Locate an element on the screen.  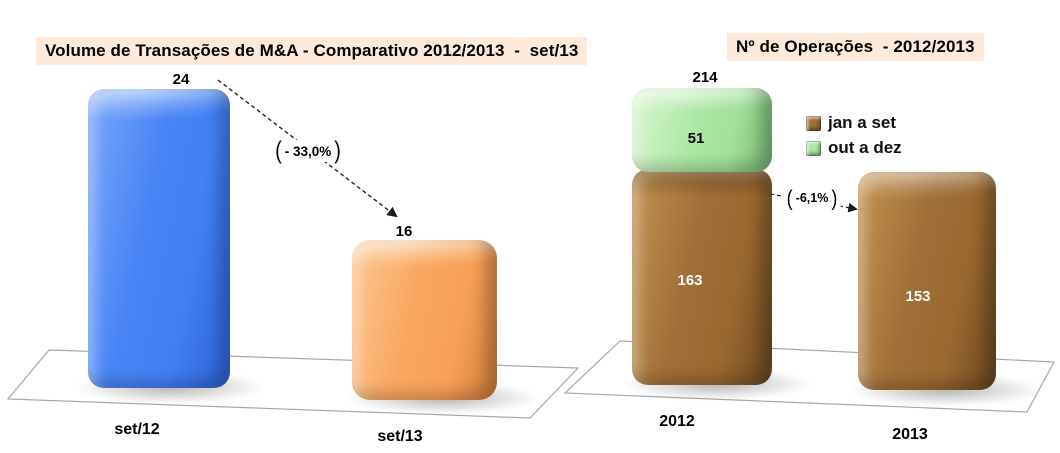
legend-item-jan-a-set: jan a set is located at coordinates (854, 123).